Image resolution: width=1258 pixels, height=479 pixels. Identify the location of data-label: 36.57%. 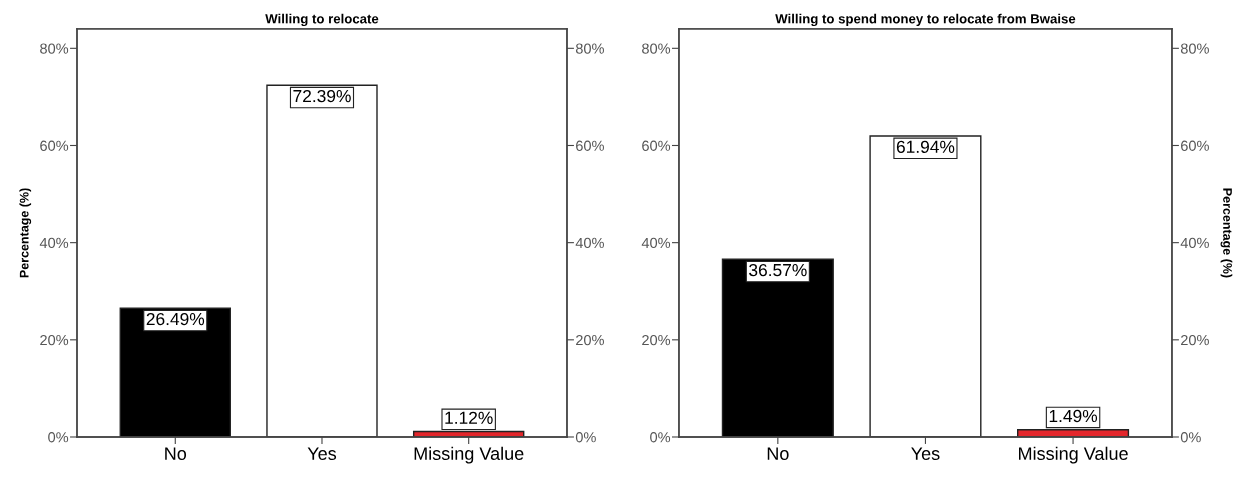
(778, 270).